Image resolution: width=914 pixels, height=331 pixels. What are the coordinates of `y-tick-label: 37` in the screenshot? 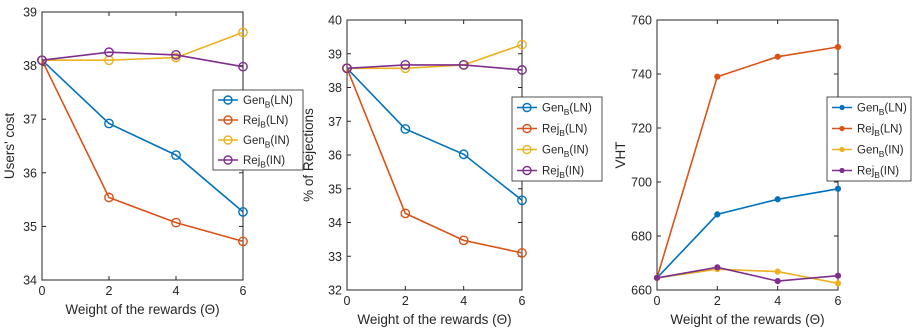 It's located at (30, 120).